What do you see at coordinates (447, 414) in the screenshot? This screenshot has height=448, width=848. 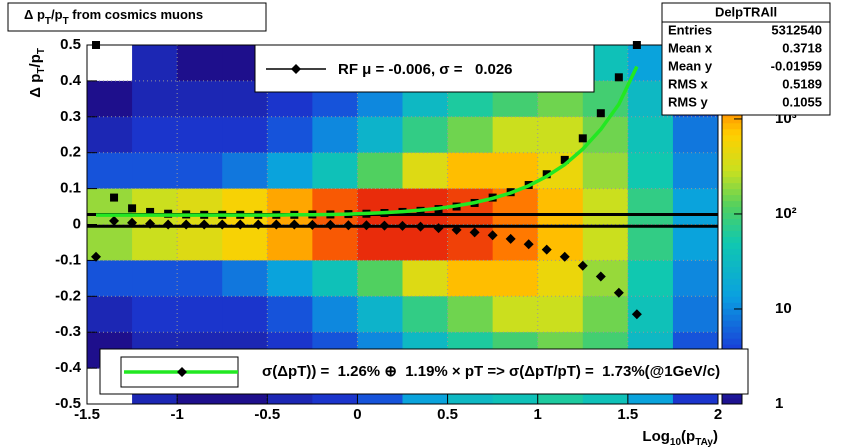 I see `x-tick-label: 0.5` at bounding box center [447, 414].